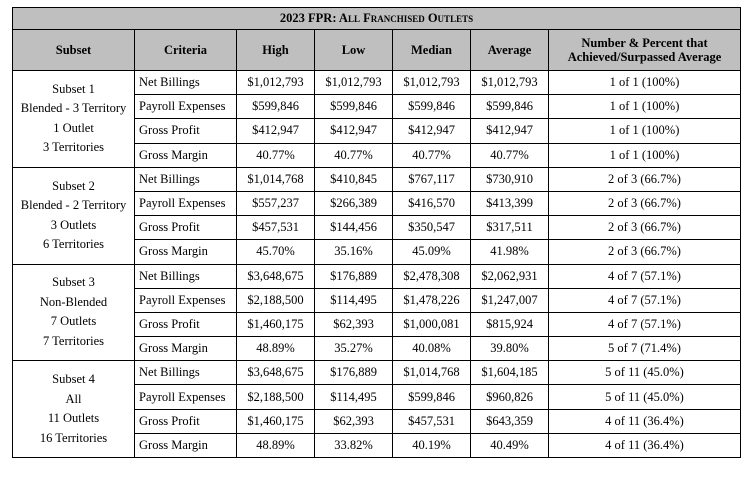 The height and width of the screenshot is (487, 748). Describe the element at coordinates (431, 421) in the screenshot. I see `median-cell: $457,531` at that location.